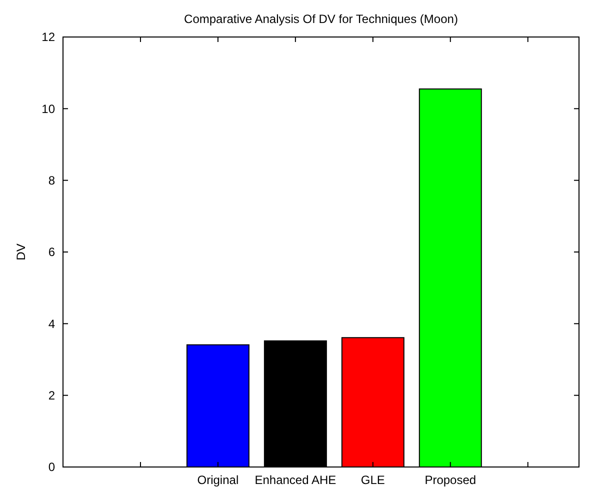 This screenshot has height=491, width=604. I want to click on y-tick-label: 4, so click(52, 323).